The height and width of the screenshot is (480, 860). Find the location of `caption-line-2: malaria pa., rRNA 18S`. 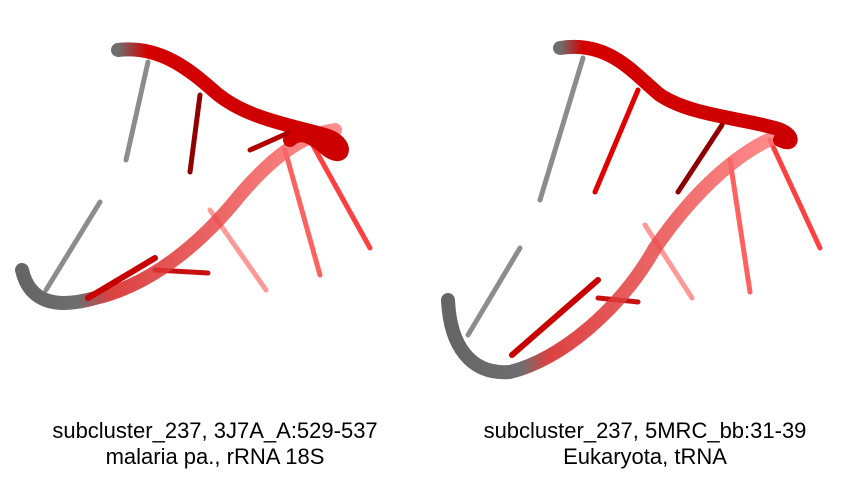

caption-line-2: malaria pa., rRNA 18S is located at coordinates (215, 456).